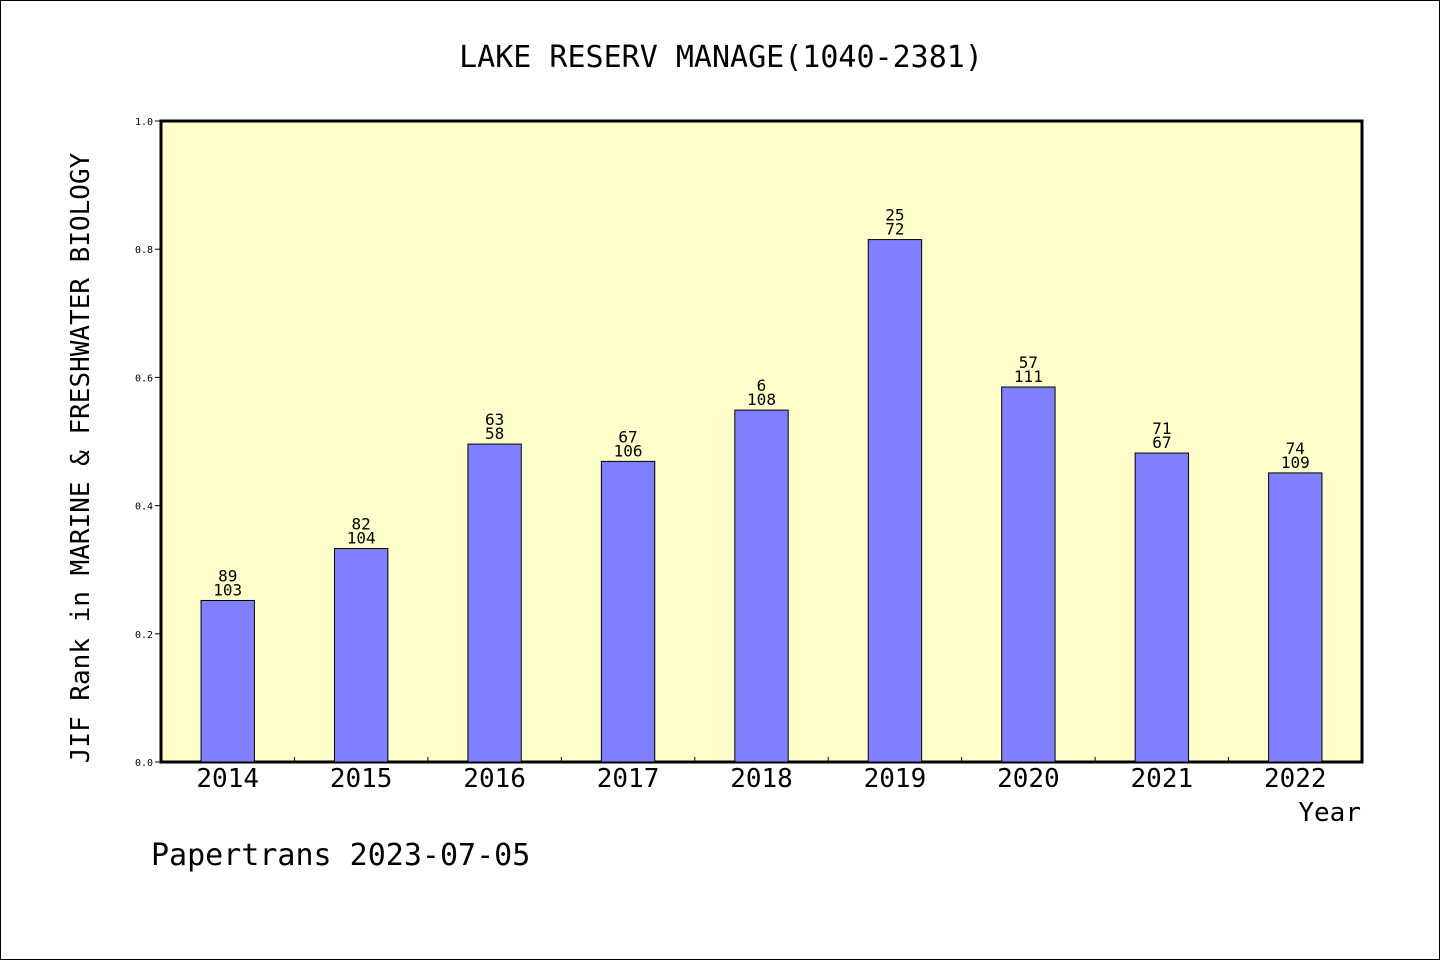 The width and height of the screenshot is (1440, 961). What do you see at coordinates (361, 524) in the screenshot?
I see `bar-rank-label: 82` at bounding box center [361, 524].